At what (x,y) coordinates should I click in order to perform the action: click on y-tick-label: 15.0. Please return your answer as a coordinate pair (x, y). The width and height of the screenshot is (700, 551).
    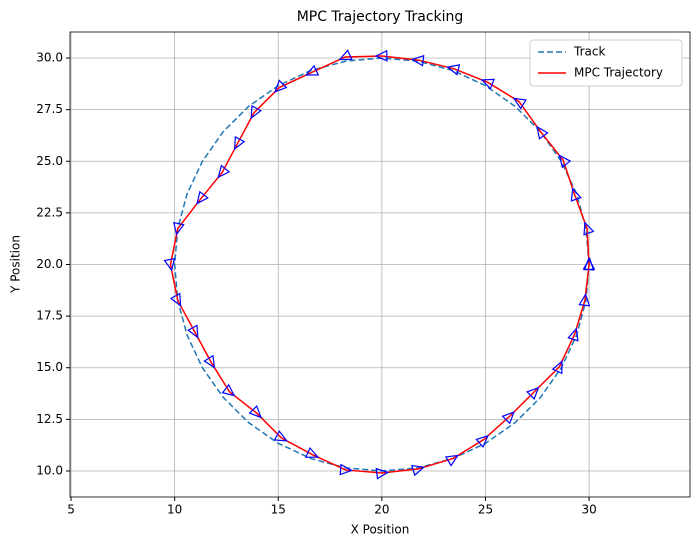
    Looking at the image, I should click on (49, 367).